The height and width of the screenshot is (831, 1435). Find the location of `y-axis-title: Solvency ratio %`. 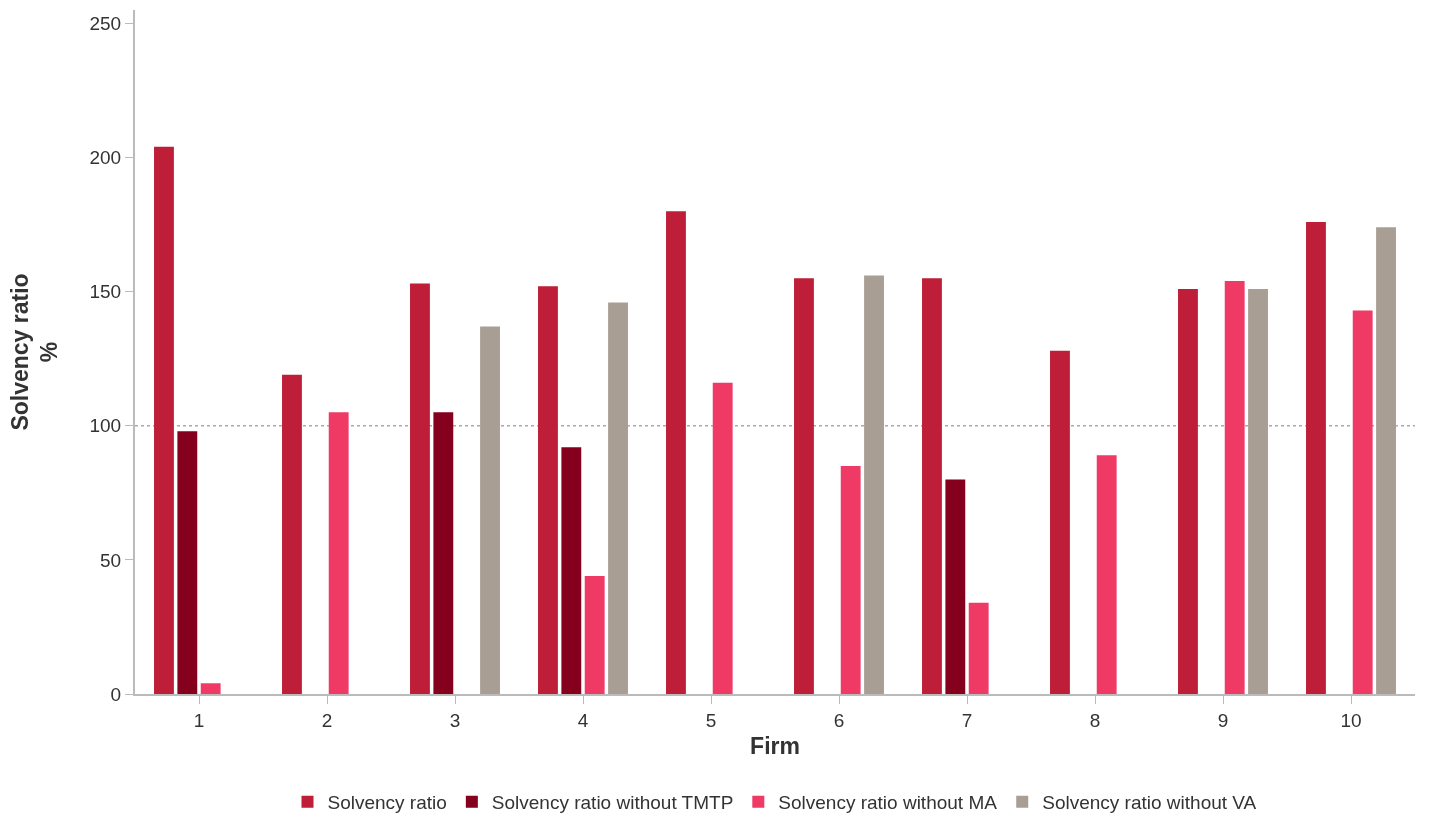

y-axis-title: Solvency ratio % is located at coordinates (34, 352).